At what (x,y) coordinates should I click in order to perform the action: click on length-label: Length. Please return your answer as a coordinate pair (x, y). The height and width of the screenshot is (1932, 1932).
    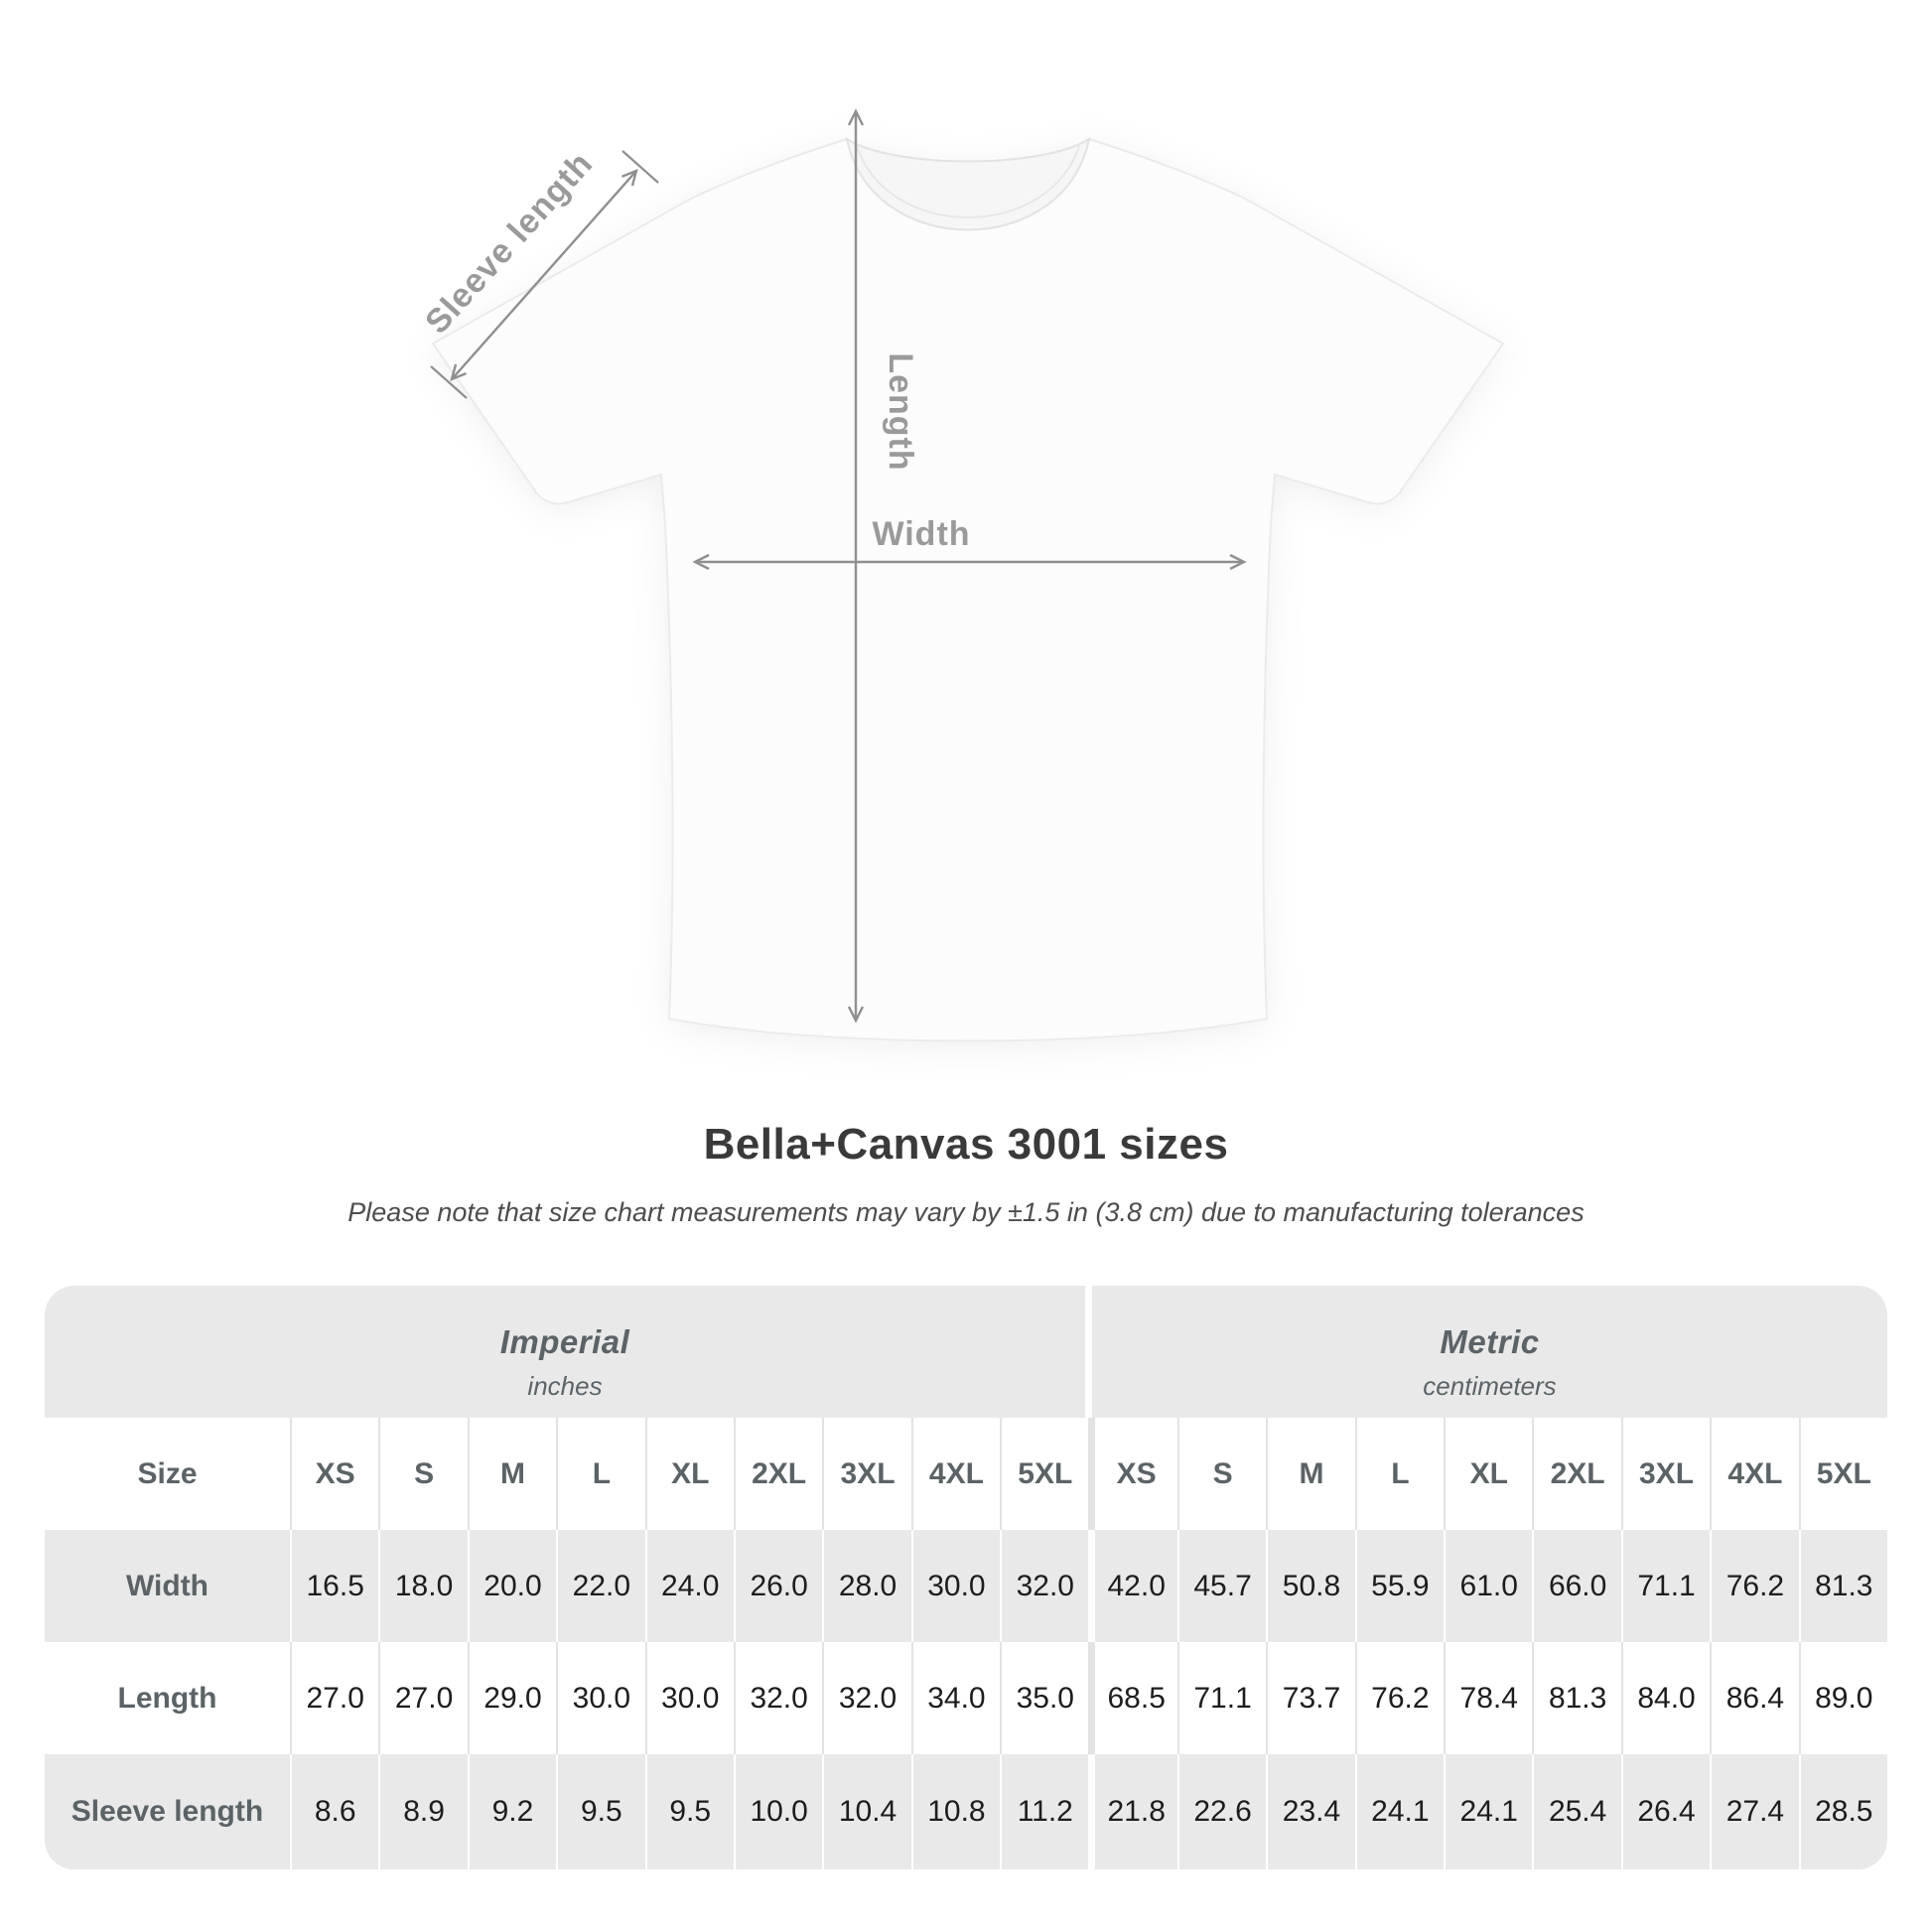
    Looking at the image, I should click on (901, 411).